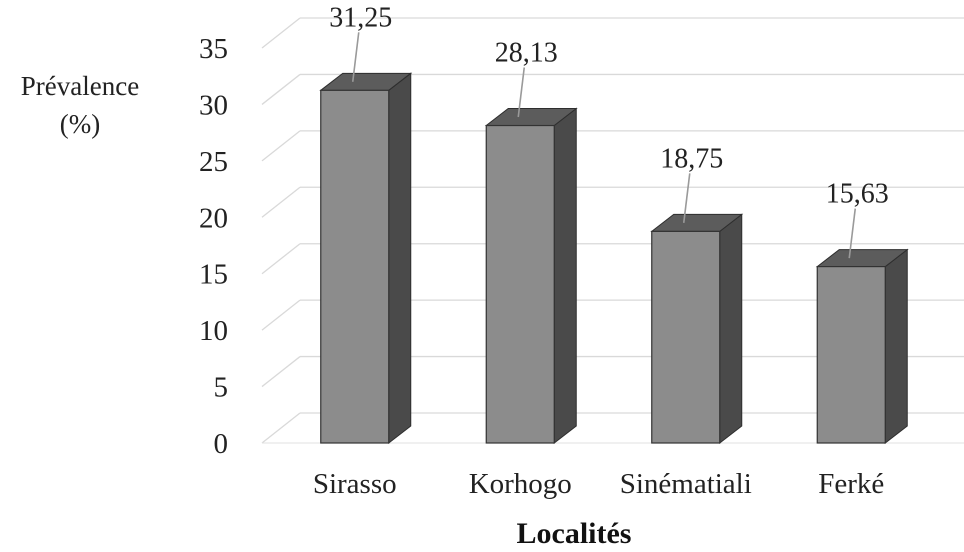  What do you see at coordinates (213, 275) in the screenshot?
I see `y-tick-label: 15` at bounding box center [213, 275].